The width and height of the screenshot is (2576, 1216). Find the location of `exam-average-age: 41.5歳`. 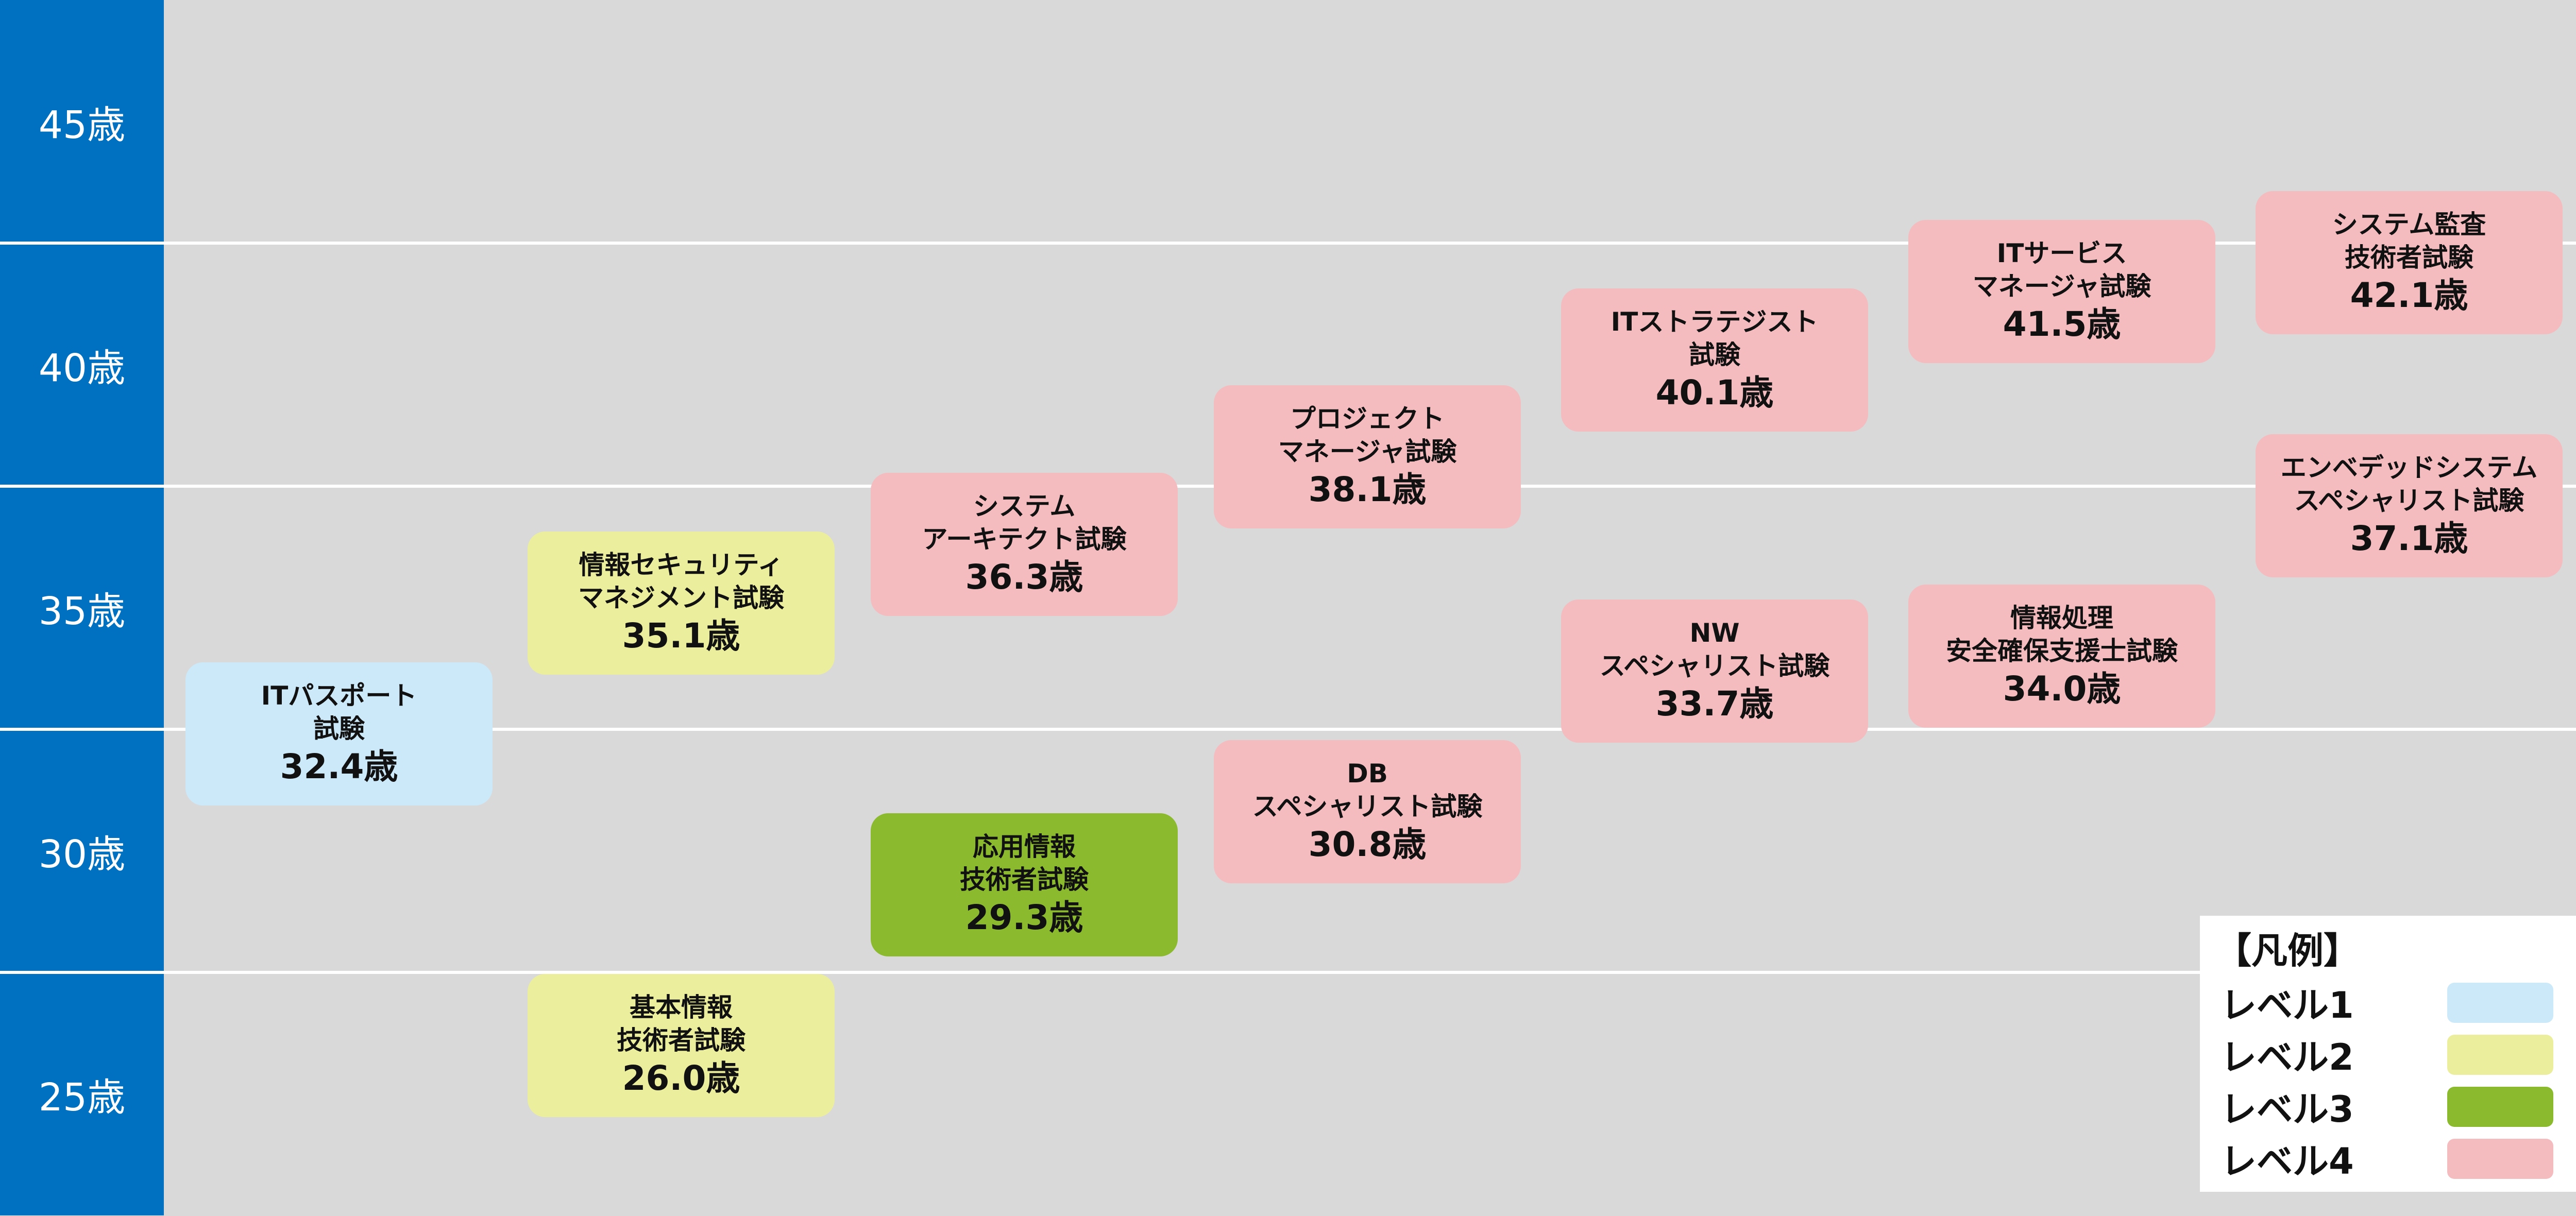

exam-average-age: 41.5歳 is located at coordinates (2062, 324).